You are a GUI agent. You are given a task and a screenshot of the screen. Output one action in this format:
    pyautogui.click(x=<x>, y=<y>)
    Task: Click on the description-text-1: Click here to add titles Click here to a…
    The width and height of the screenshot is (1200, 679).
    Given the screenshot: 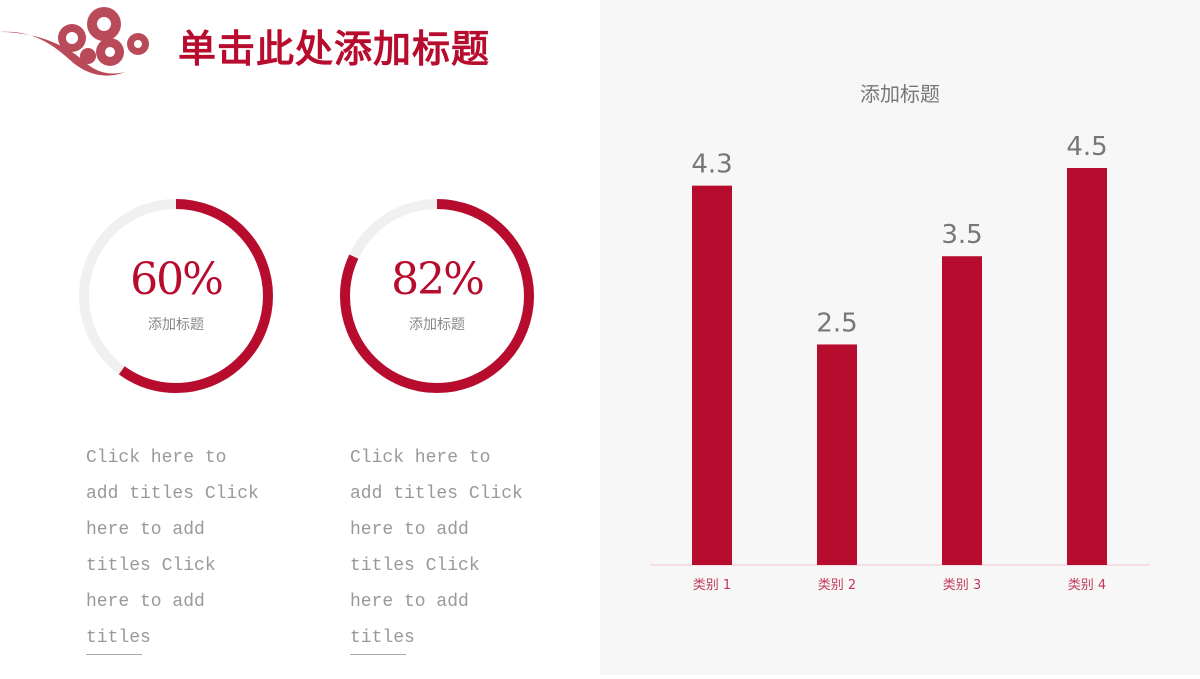 What is the action you would take?
    pyautogui.click(x=176, y=547)
    